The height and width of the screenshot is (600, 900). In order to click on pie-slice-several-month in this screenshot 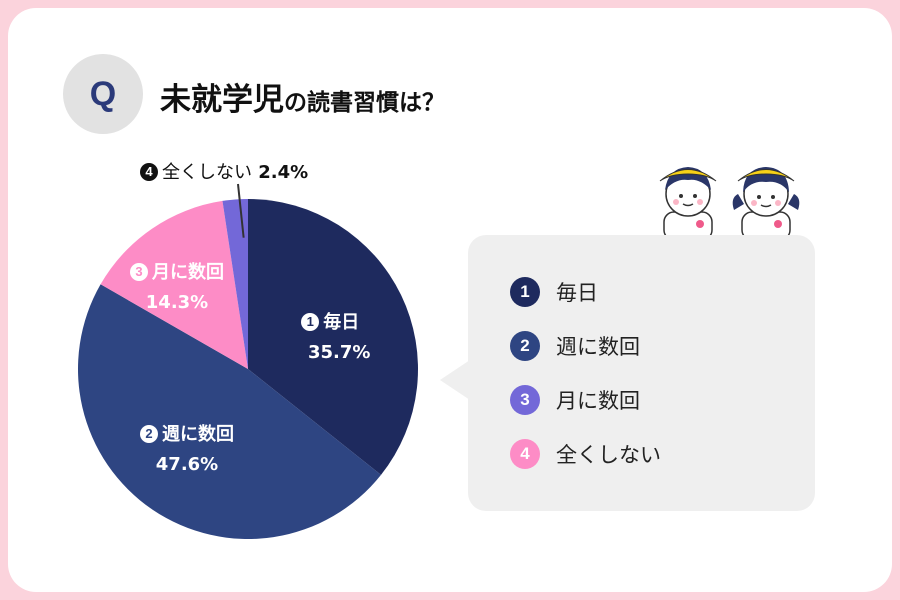, I will do `click(174, 284)`.